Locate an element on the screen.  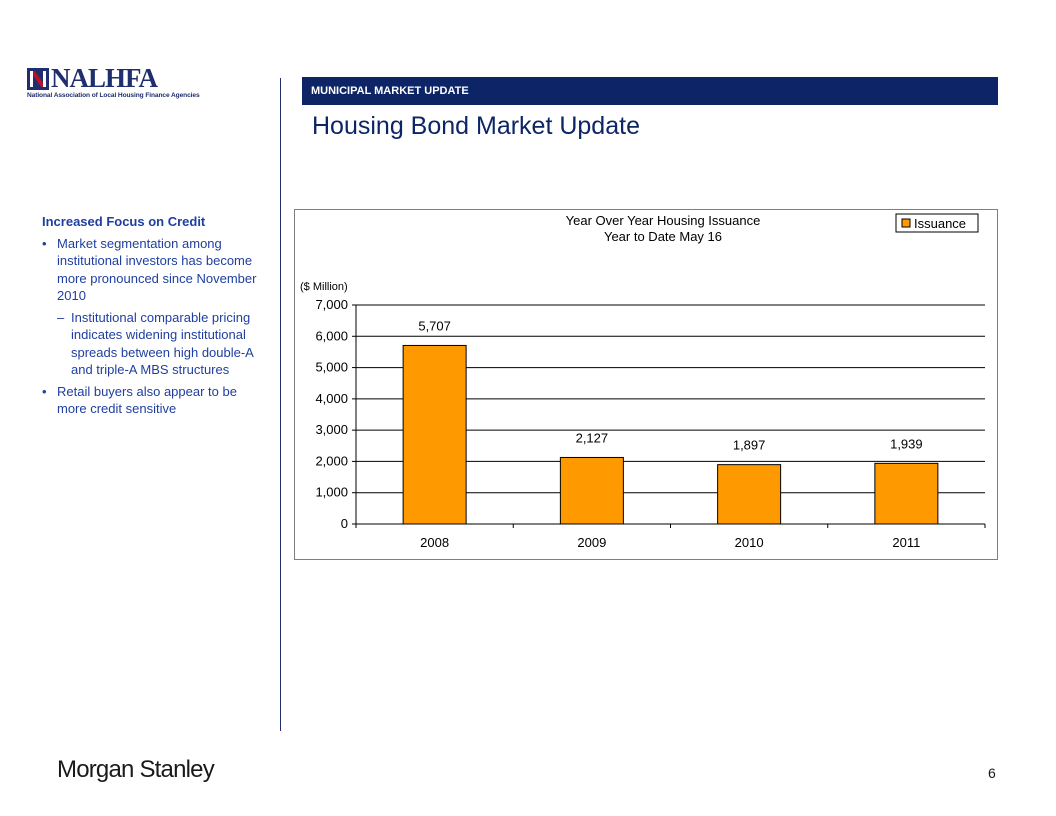
section-label: MUNICIPAL MARKET UPDATE is located at coordinates (390, 91).